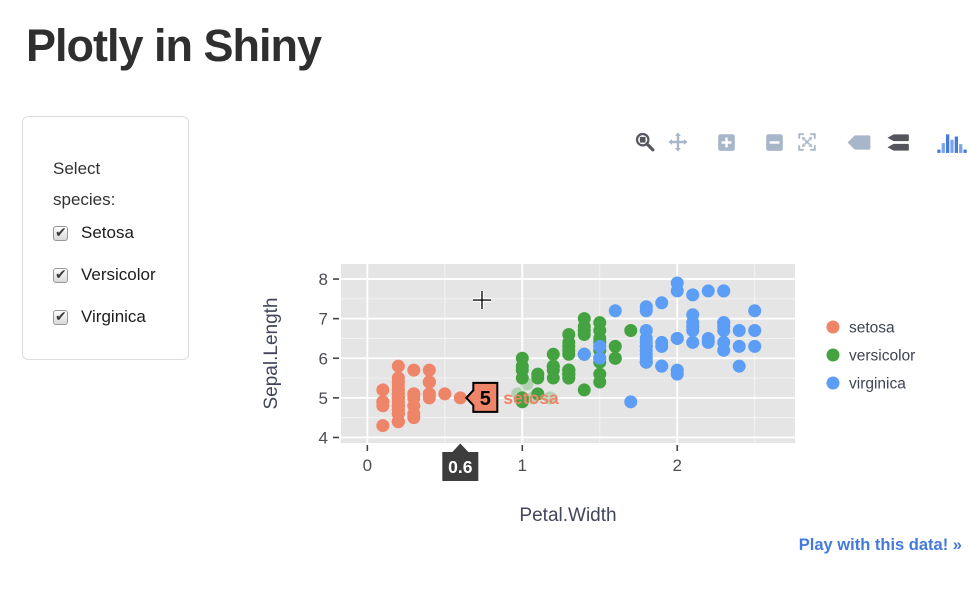  I want to click on checkbox-row-virginica: Virginica, so click(115, 317).